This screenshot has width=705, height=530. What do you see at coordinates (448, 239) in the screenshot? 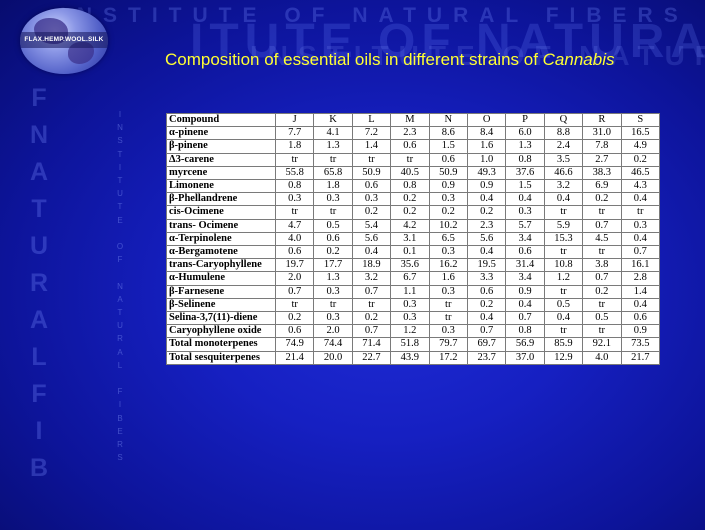
I see `value-cell: 6.5` at bounding box center [448, 239].